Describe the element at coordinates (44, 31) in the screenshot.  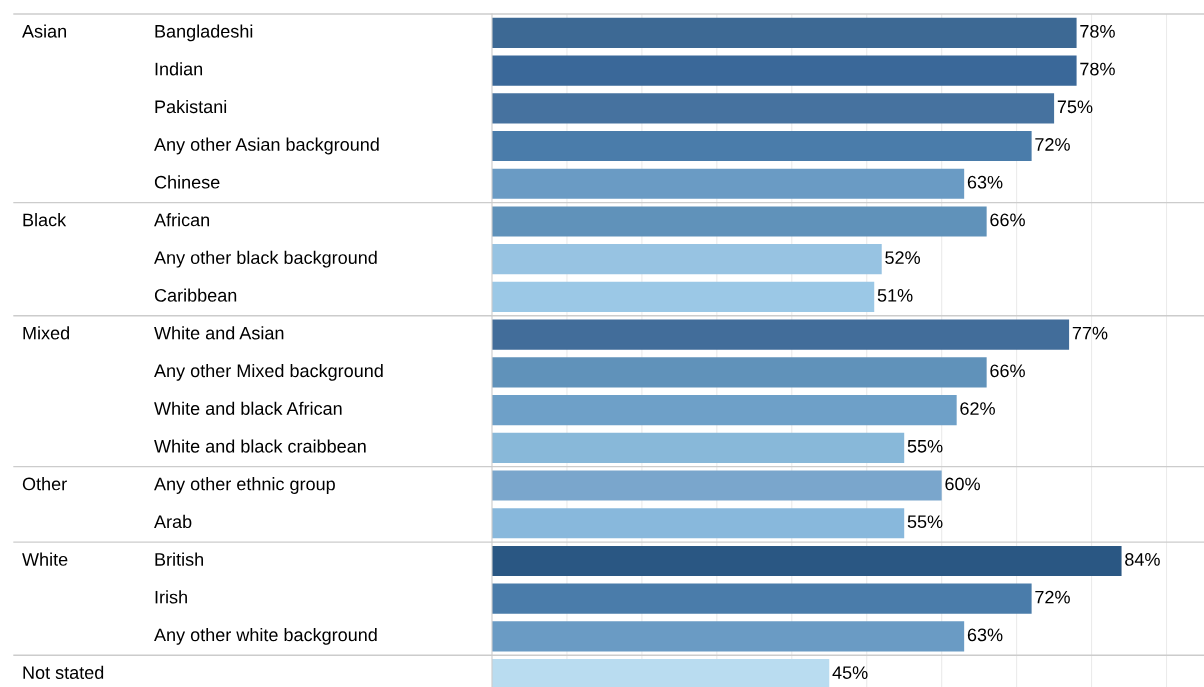
I see `text: Asian` at that location.